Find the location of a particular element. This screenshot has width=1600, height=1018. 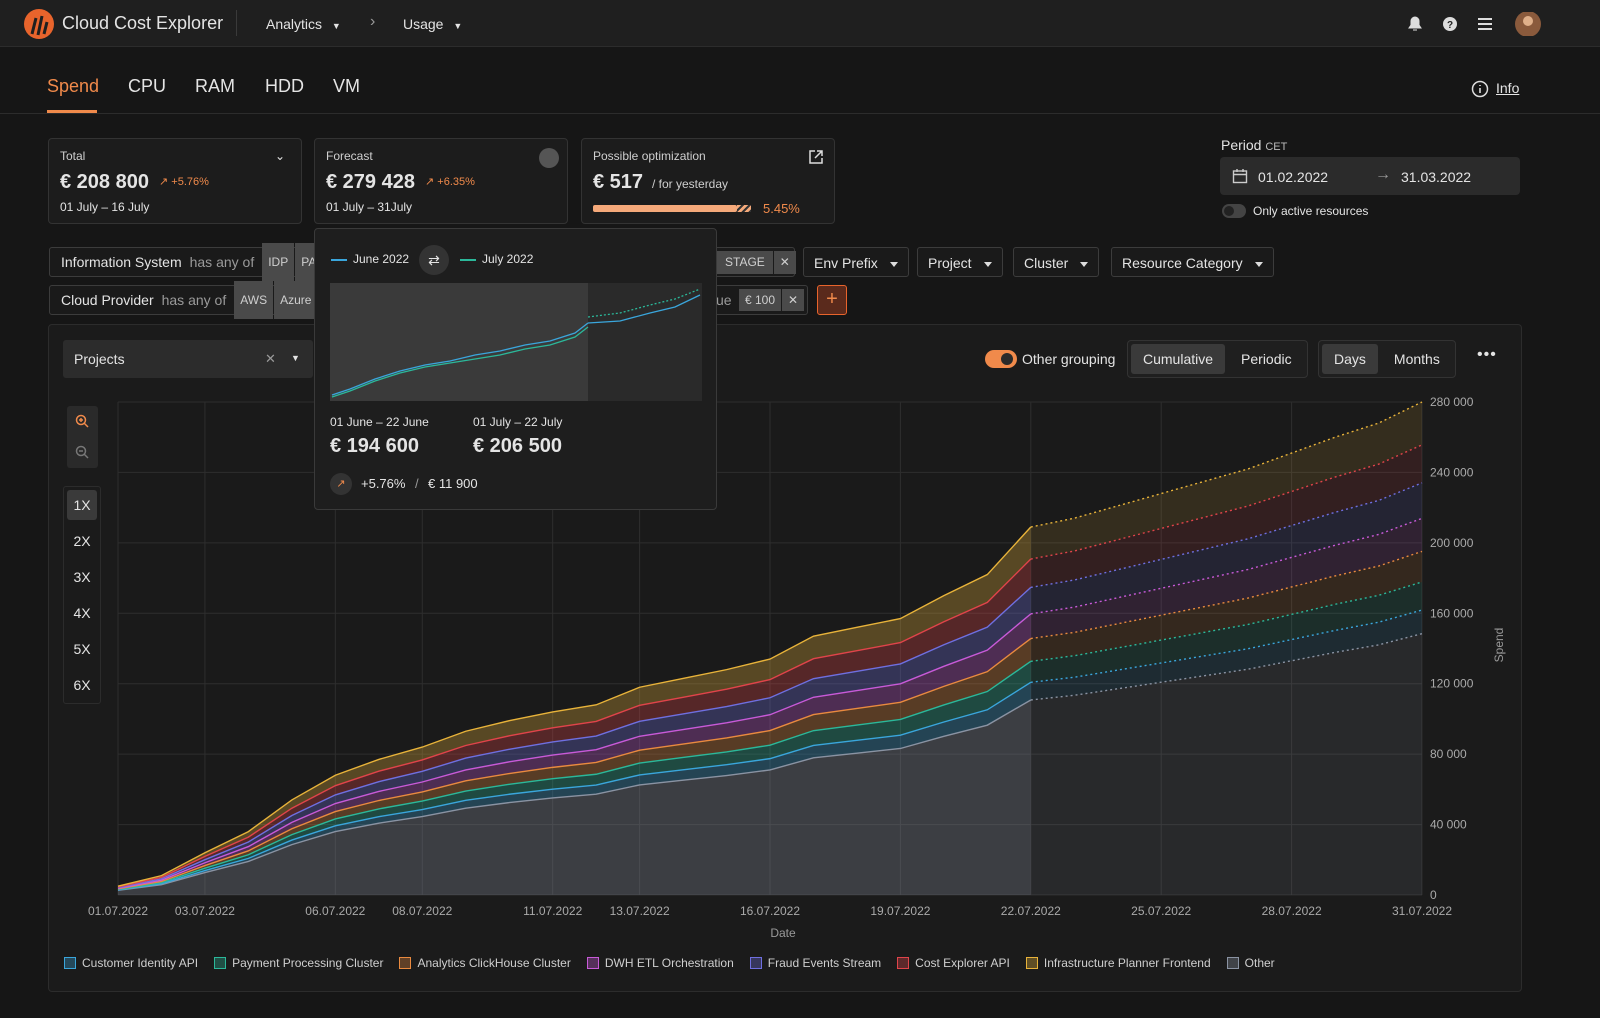

filter-chip: AWS is located at coordinates (254, 300).